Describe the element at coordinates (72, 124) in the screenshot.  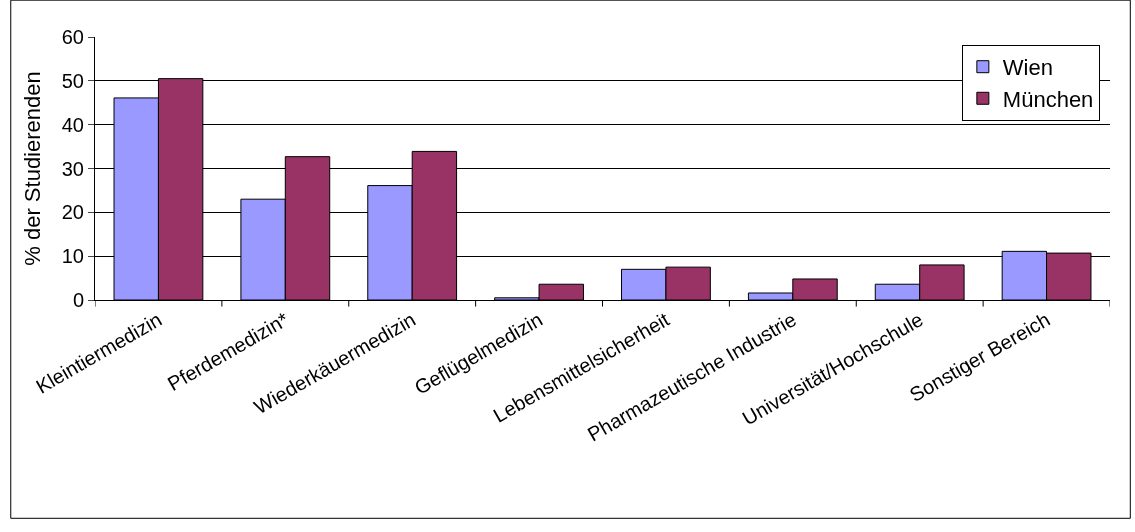
I see `y-tick-label: 40` at that location.